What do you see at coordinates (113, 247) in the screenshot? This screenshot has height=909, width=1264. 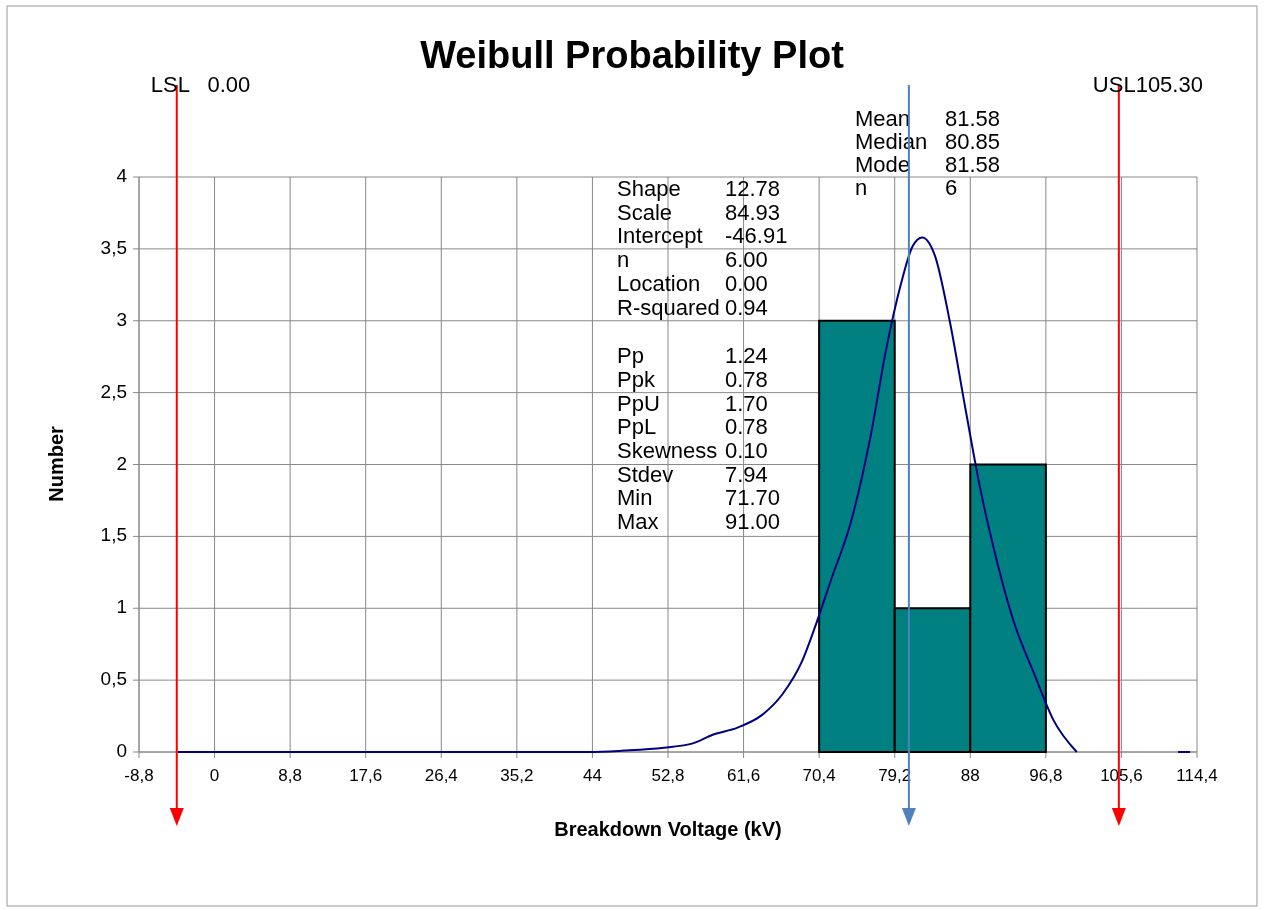 I see `y-tick-label: 3,5` at bounding box center [113, 247].